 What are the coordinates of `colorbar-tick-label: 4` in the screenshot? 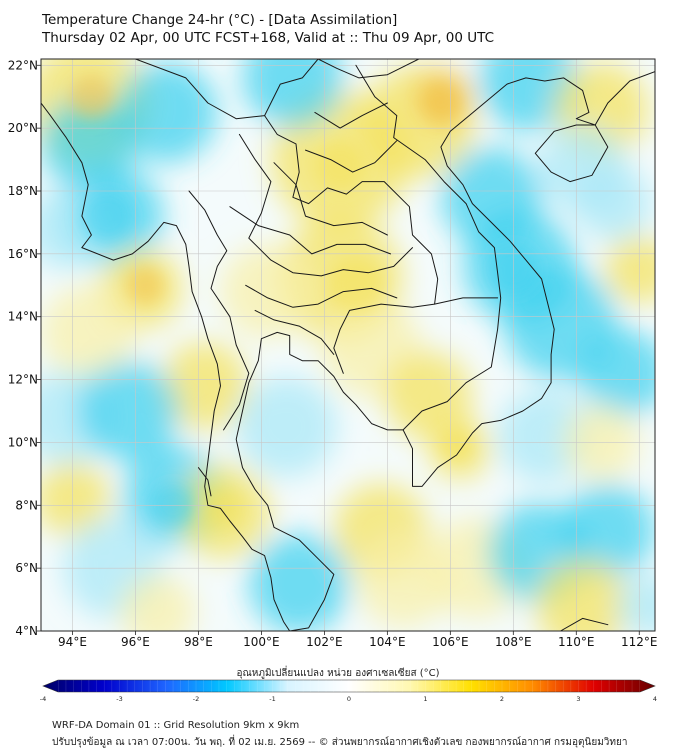 It's located at (655, 699).